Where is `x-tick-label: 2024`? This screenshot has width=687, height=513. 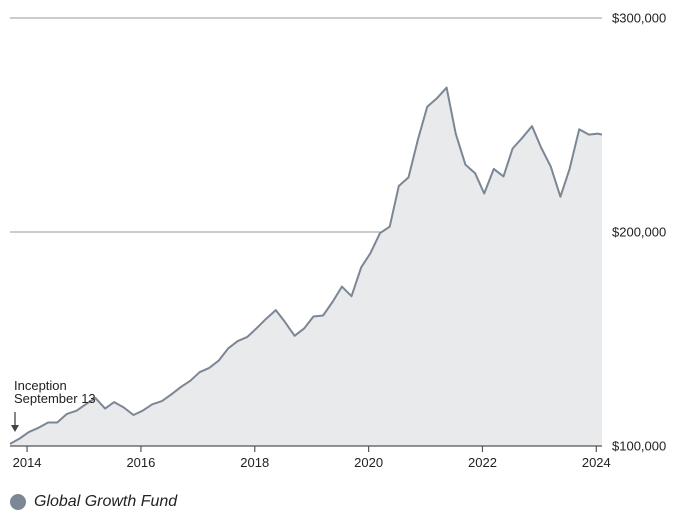
x-tick-label: 2024 is located at coordinates (596, 462).